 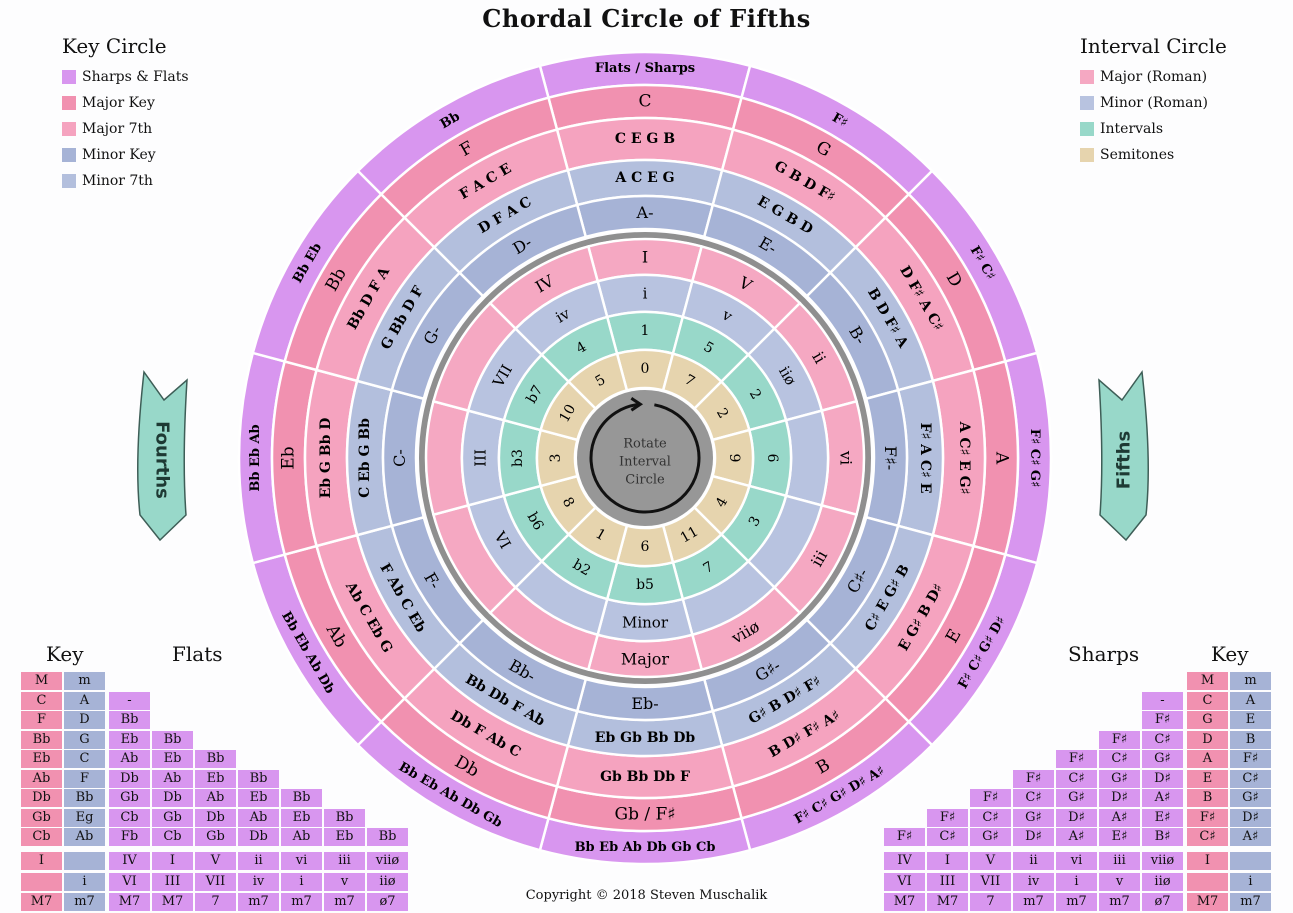 What do you see at coordinates (1207, 759) in the screenshot?
I see `major-key-cell: A` at bounding box center [1207, 759].